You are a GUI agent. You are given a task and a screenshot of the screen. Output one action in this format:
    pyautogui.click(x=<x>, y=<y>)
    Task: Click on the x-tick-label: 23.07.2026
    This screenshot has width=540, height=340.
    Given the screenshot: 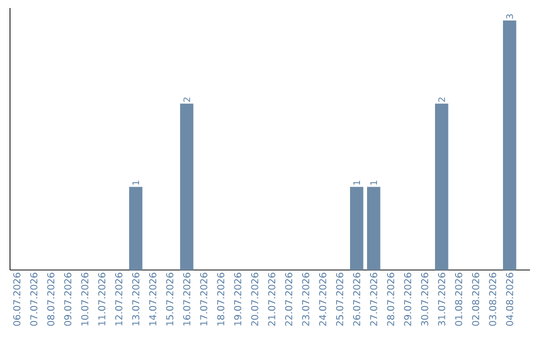 What is the action you would take?
    pyautogui.click(x=306, y=299)
    